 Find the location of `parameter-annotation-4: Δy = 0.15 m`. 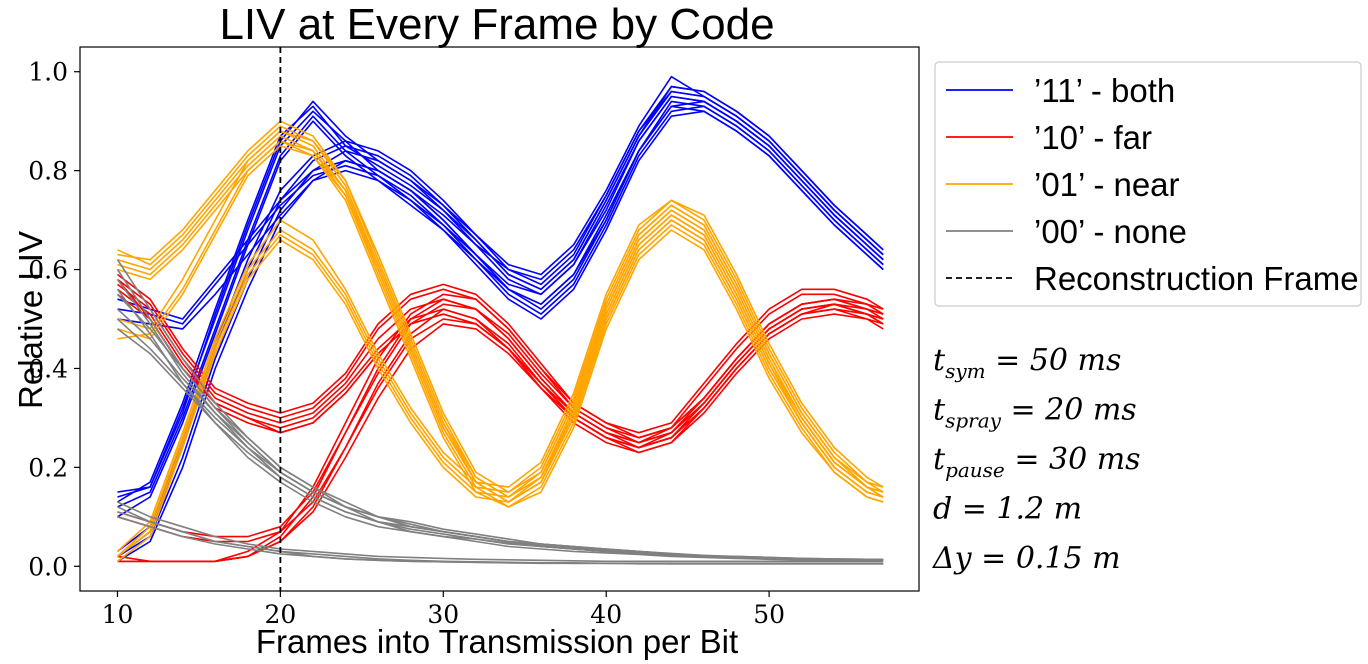

parameter-annotation-4: Δy = 0.15 m is located at coordinates (1026, 558).